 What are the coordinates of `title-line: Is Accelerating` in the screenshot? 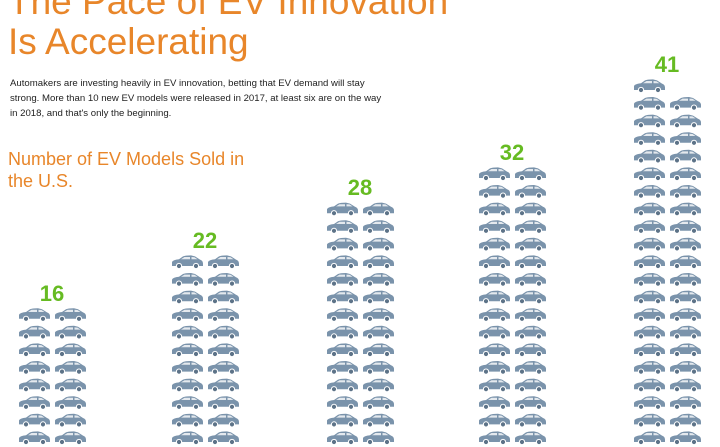 It's located at (128, 41).